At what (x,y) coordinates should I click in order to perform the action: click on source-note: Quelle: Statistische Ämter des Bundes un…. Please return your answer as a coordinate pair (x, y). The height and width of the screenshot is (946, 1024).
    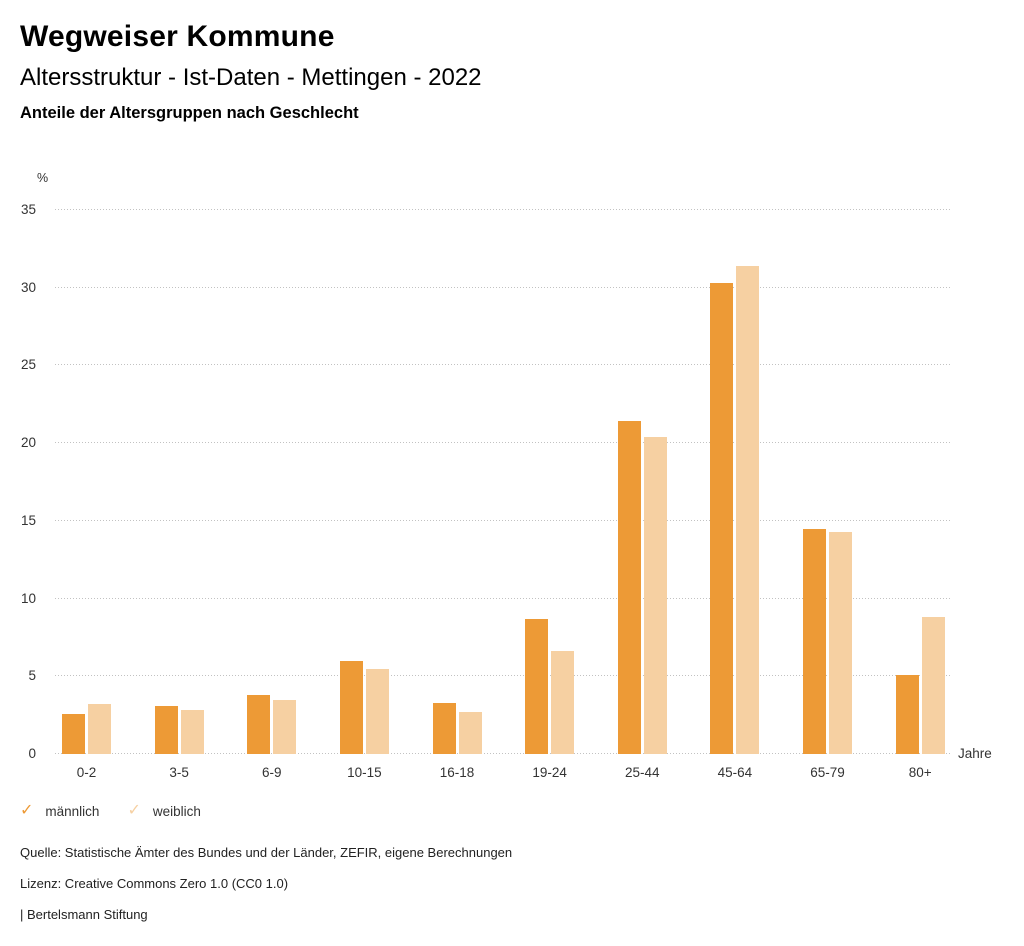
    Looking at the image, I should click on (266, 852).